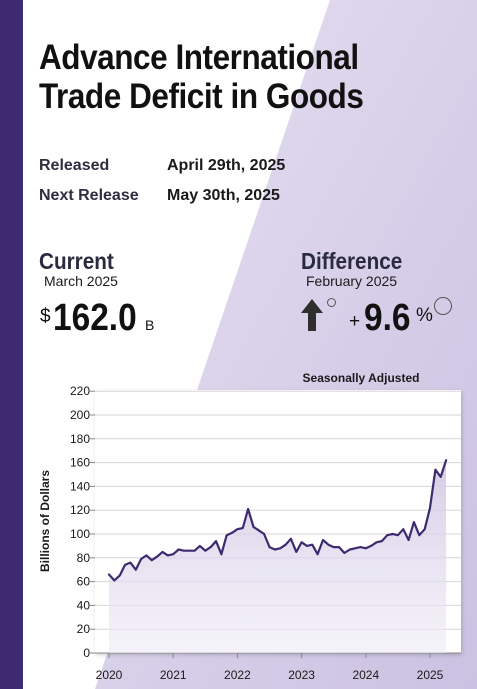 The image size is (477, 689). What do you see at coordinates (352, 261) in the screenshot?
I see `difference-label: Difference` at bounding box center [352, 261].